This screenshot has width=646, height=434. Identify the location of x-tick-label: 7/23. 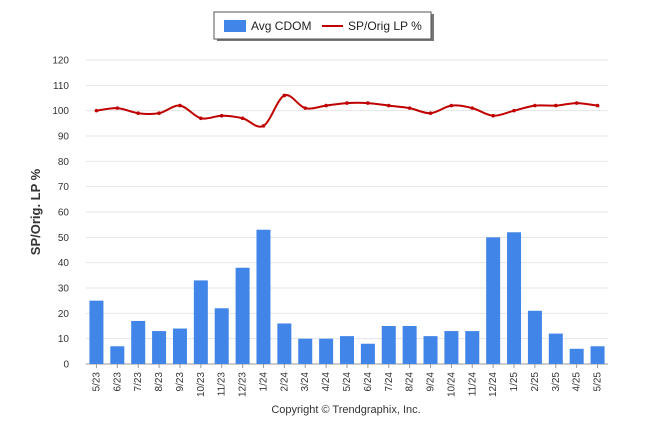
(138, 382).